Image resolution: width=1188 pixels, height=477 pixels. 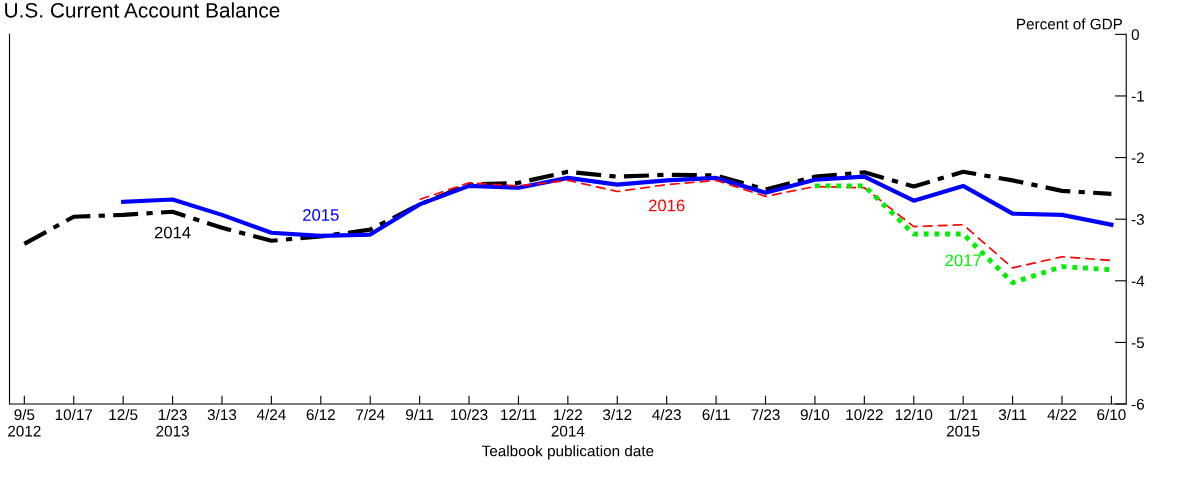 What do you see at coordinates (568, 452) in the screenshot?
I see `x-axis-title: Tealbook publication date` at bounding box center [568, 452].